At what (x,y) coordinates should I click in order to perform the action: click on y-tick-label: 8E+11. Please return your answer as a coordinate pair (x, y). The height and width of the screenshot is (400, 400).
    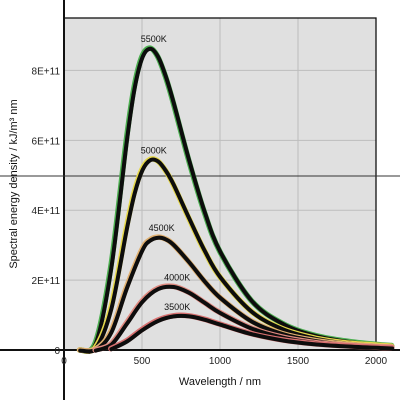
    Looking at the image, I should click on (46, 71).